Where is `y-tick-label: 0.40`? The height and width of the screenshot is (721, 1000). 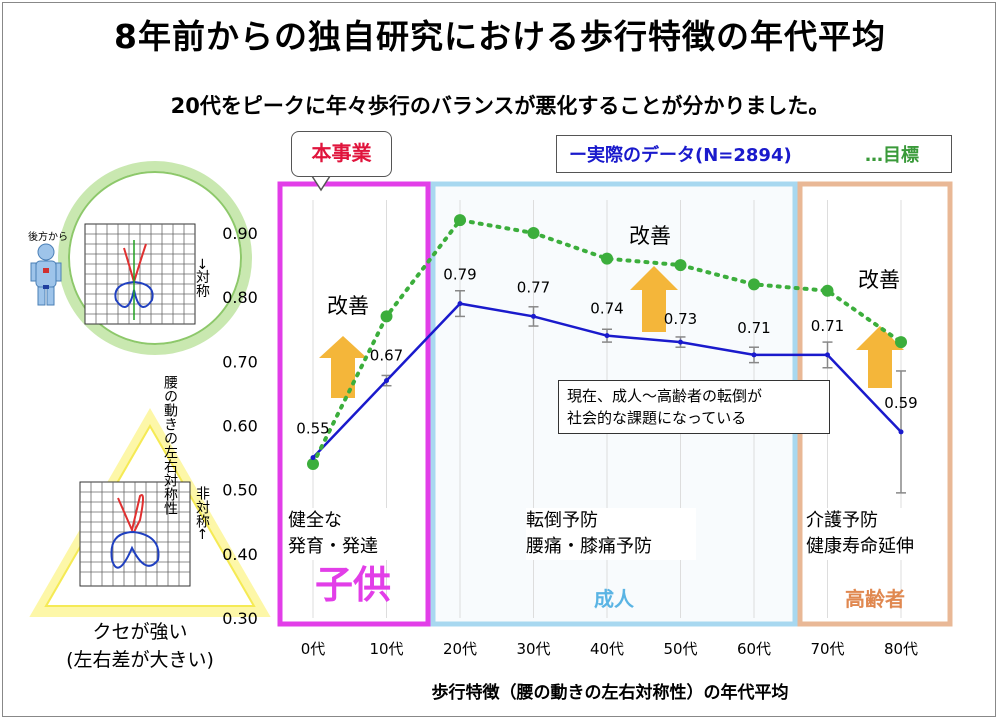 y-tick-label: 0.40 is located at coordinates (240, 554).